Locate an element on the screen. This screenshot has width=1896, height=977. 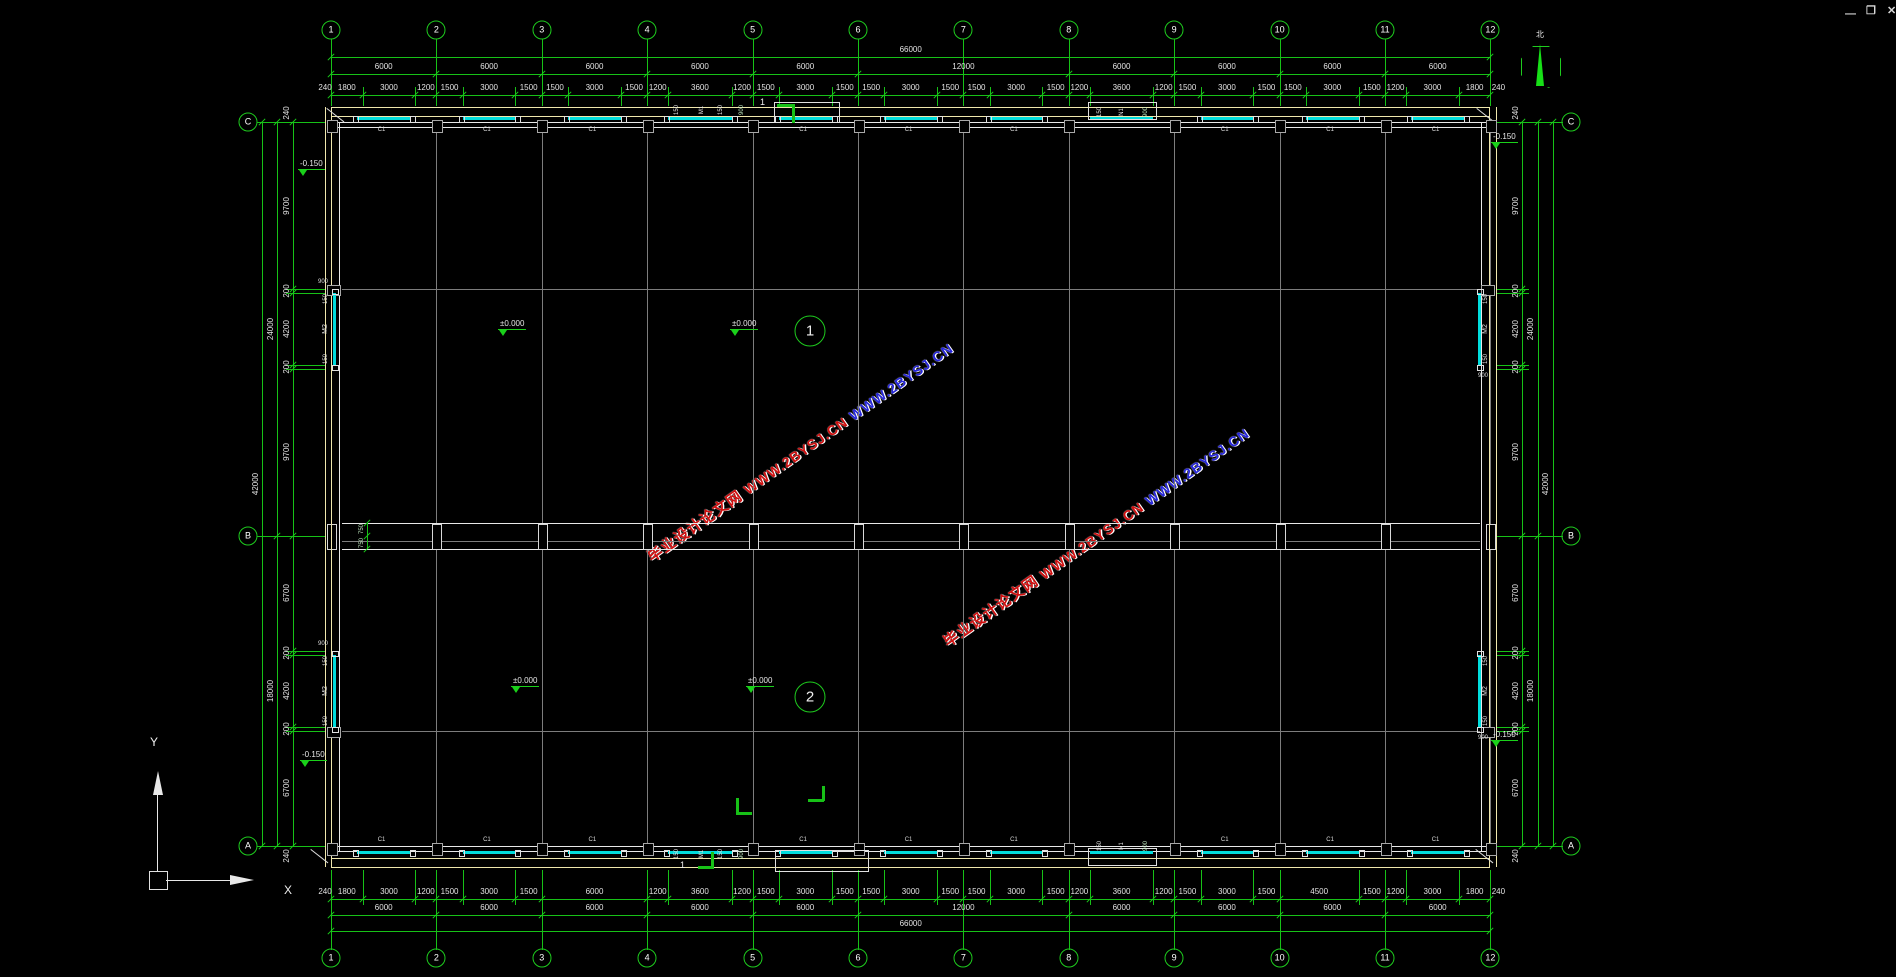
grid-bubble-bottom-8: 8 is located at coordinates (1069, 958).